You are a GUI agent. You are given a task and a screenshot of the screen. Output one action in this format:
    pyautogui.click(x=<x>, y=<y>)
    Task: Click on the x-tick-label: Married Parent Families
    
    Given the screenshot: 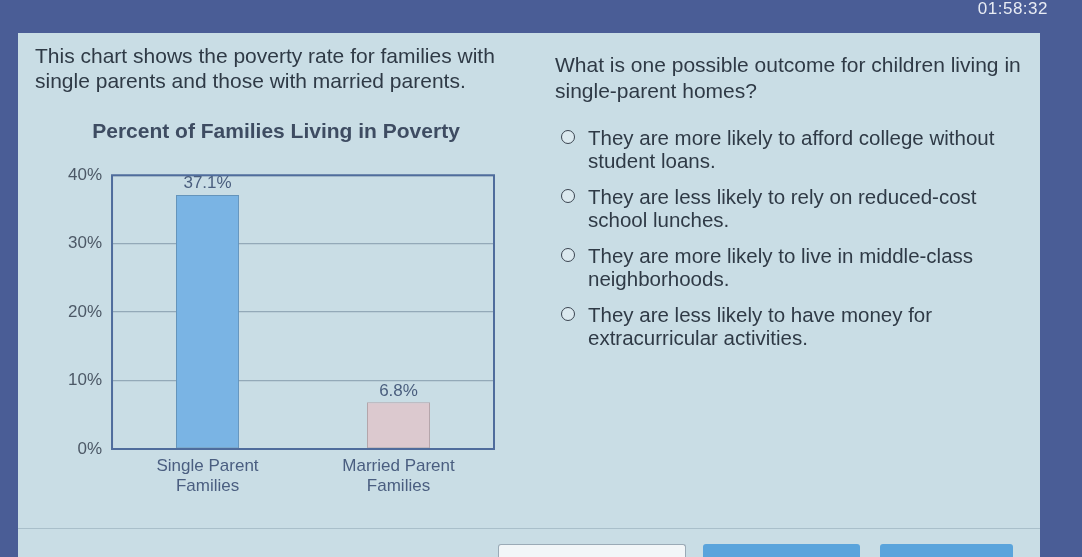 What is the action you would take?
    pyautogui.click(x=398, y=475)
    